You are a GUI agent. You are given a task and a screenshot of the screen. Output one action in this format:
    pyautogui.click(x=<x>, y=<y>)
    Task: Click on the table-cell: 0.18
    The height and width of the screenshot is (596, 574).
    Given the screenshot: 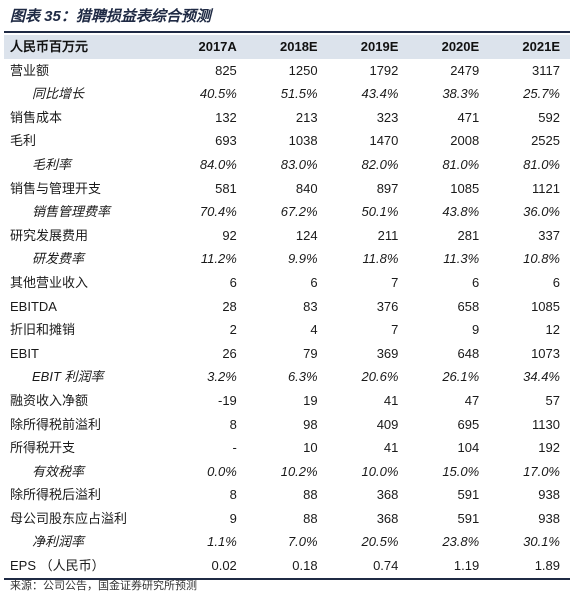 What is the action you would take?
    pyautogui.click(x=287, y=567)
    